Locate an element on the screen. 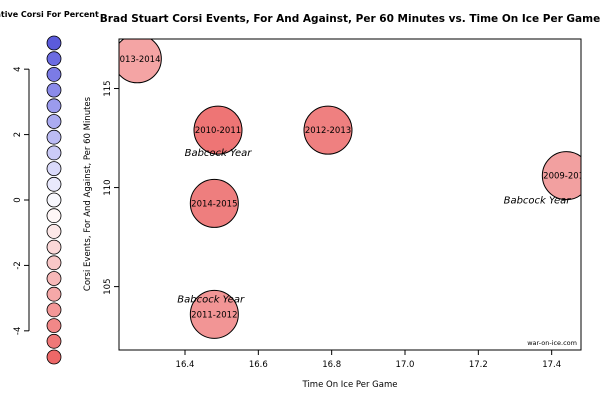 The width and height of the screenshot is (600, 404). bubble-label: 2011-2012 is located at coordinates (214, 315).